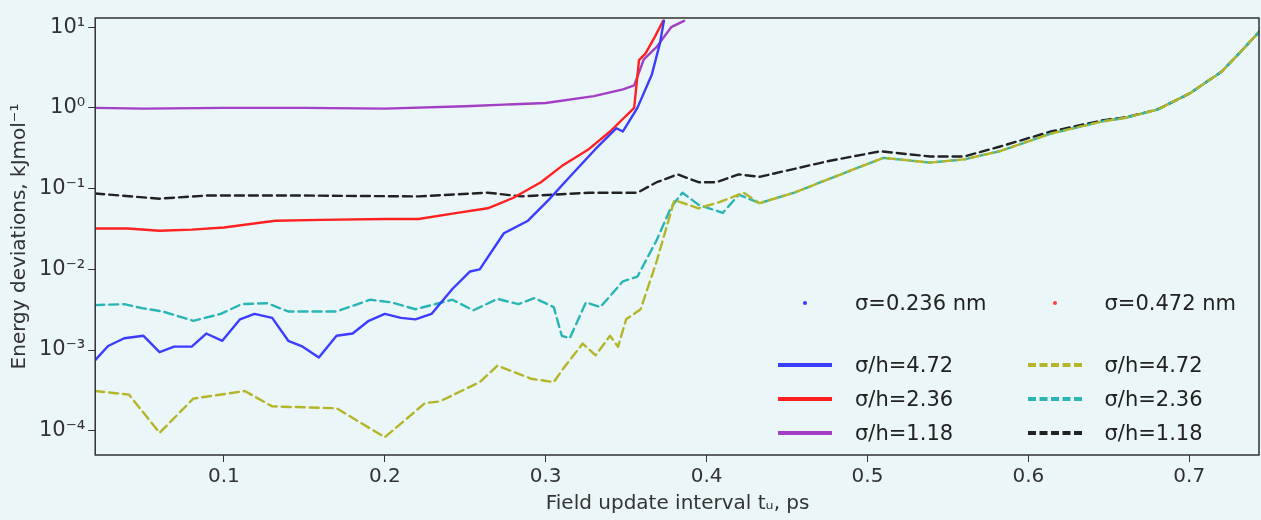  What do you see at coordinates (921, 303) in the screenshot?
I see `legend-label: σ=0.236 nm` at bounding box center [921, 303].